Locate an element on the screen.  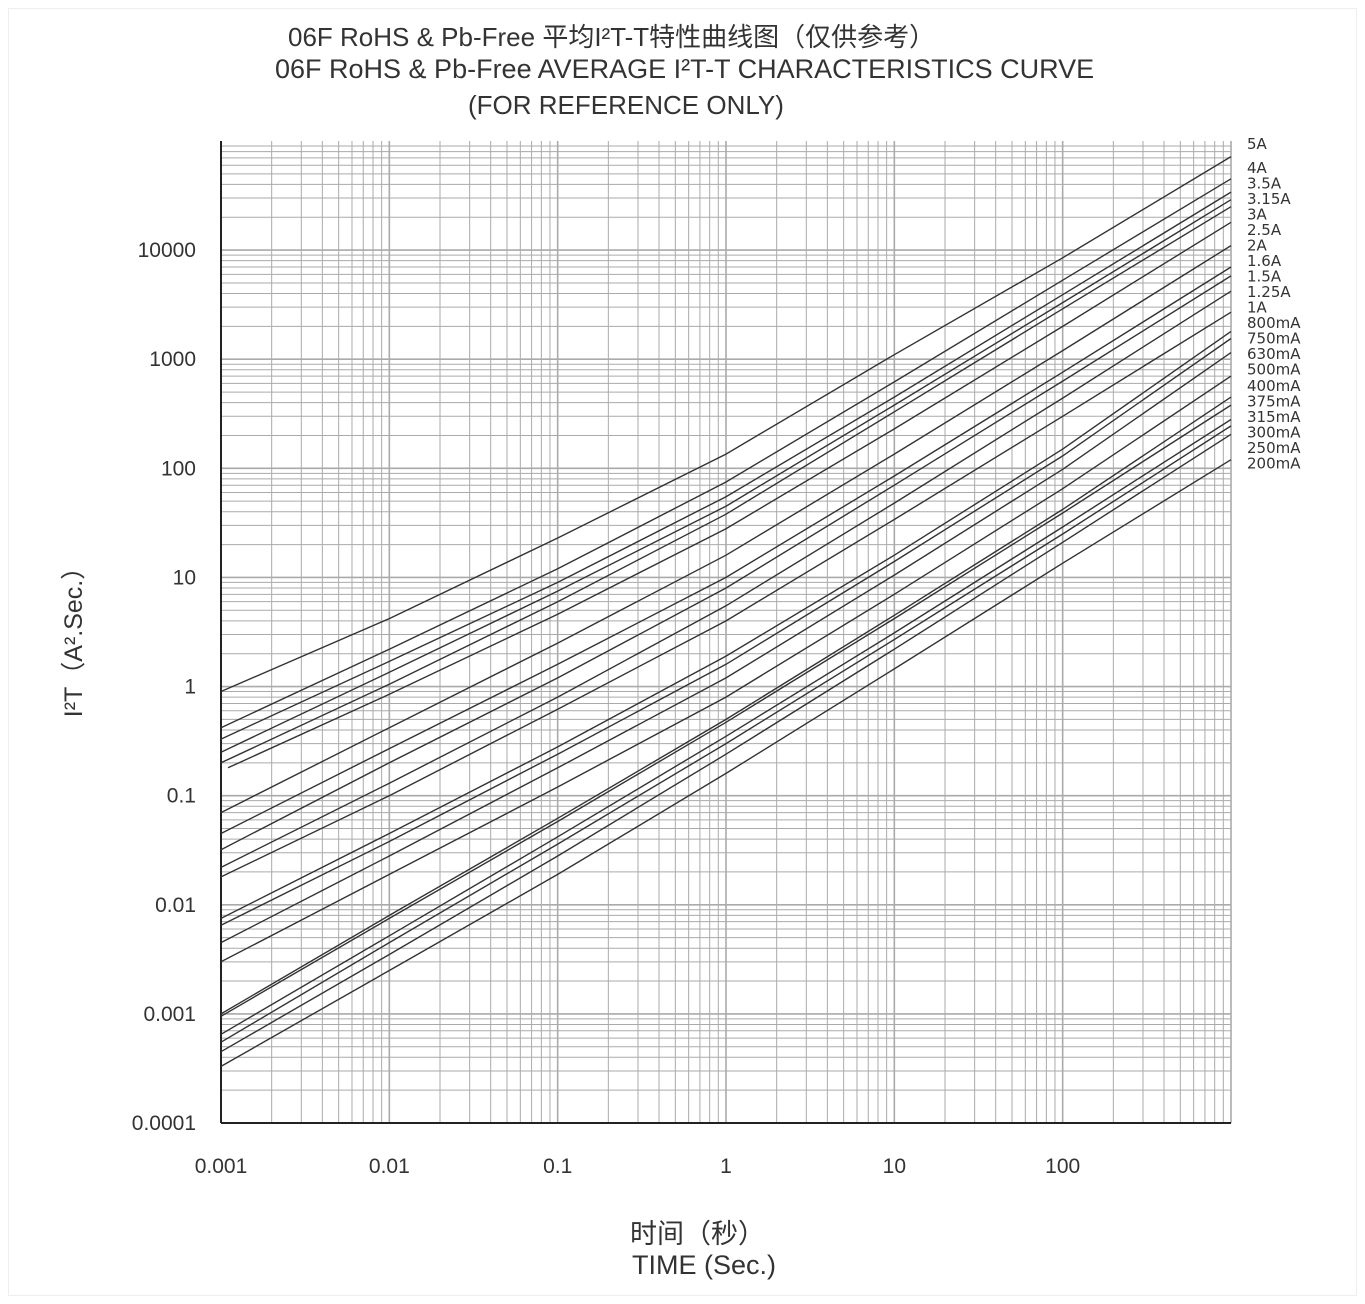
series-label: 1.25A is located at coordinates (1269, 292).